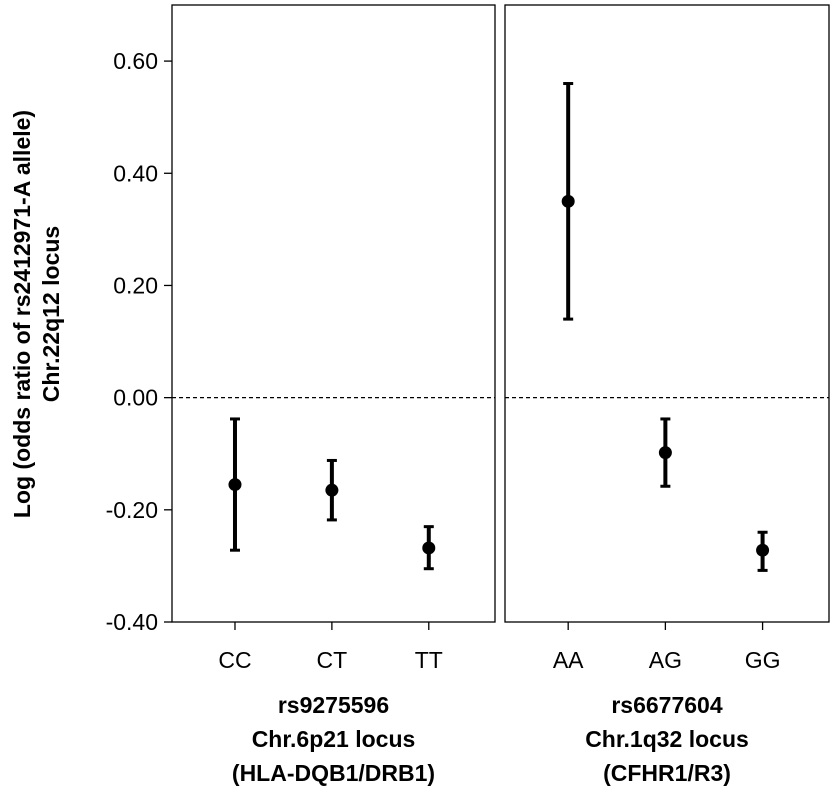 The height and width of the screenshot is (800, 834). What do you see at coordinates (135, 61) in the screenshot?
I see `y-tick-label: 0.60` at bounding box center [135, 61].